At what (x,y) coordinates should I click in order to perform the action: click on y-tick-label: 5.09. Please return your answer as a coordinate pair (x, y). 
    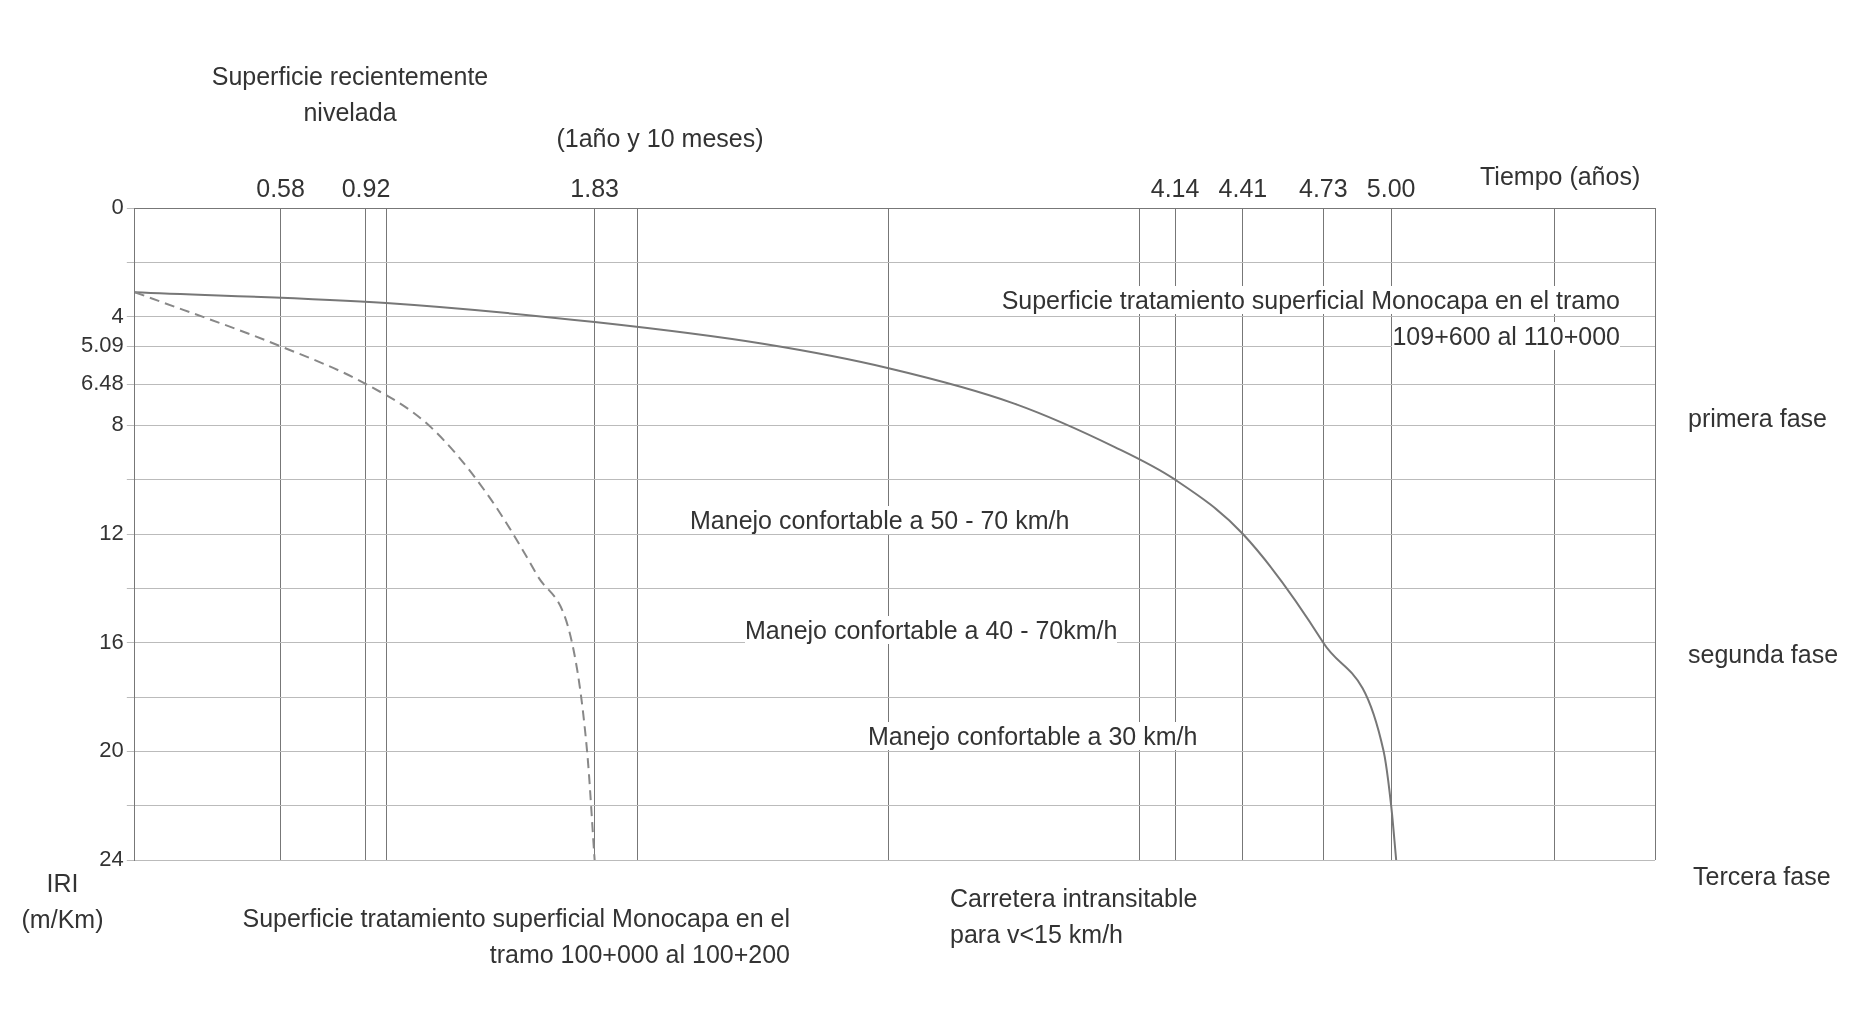
    Looking at the image, I should click on (102, 345).